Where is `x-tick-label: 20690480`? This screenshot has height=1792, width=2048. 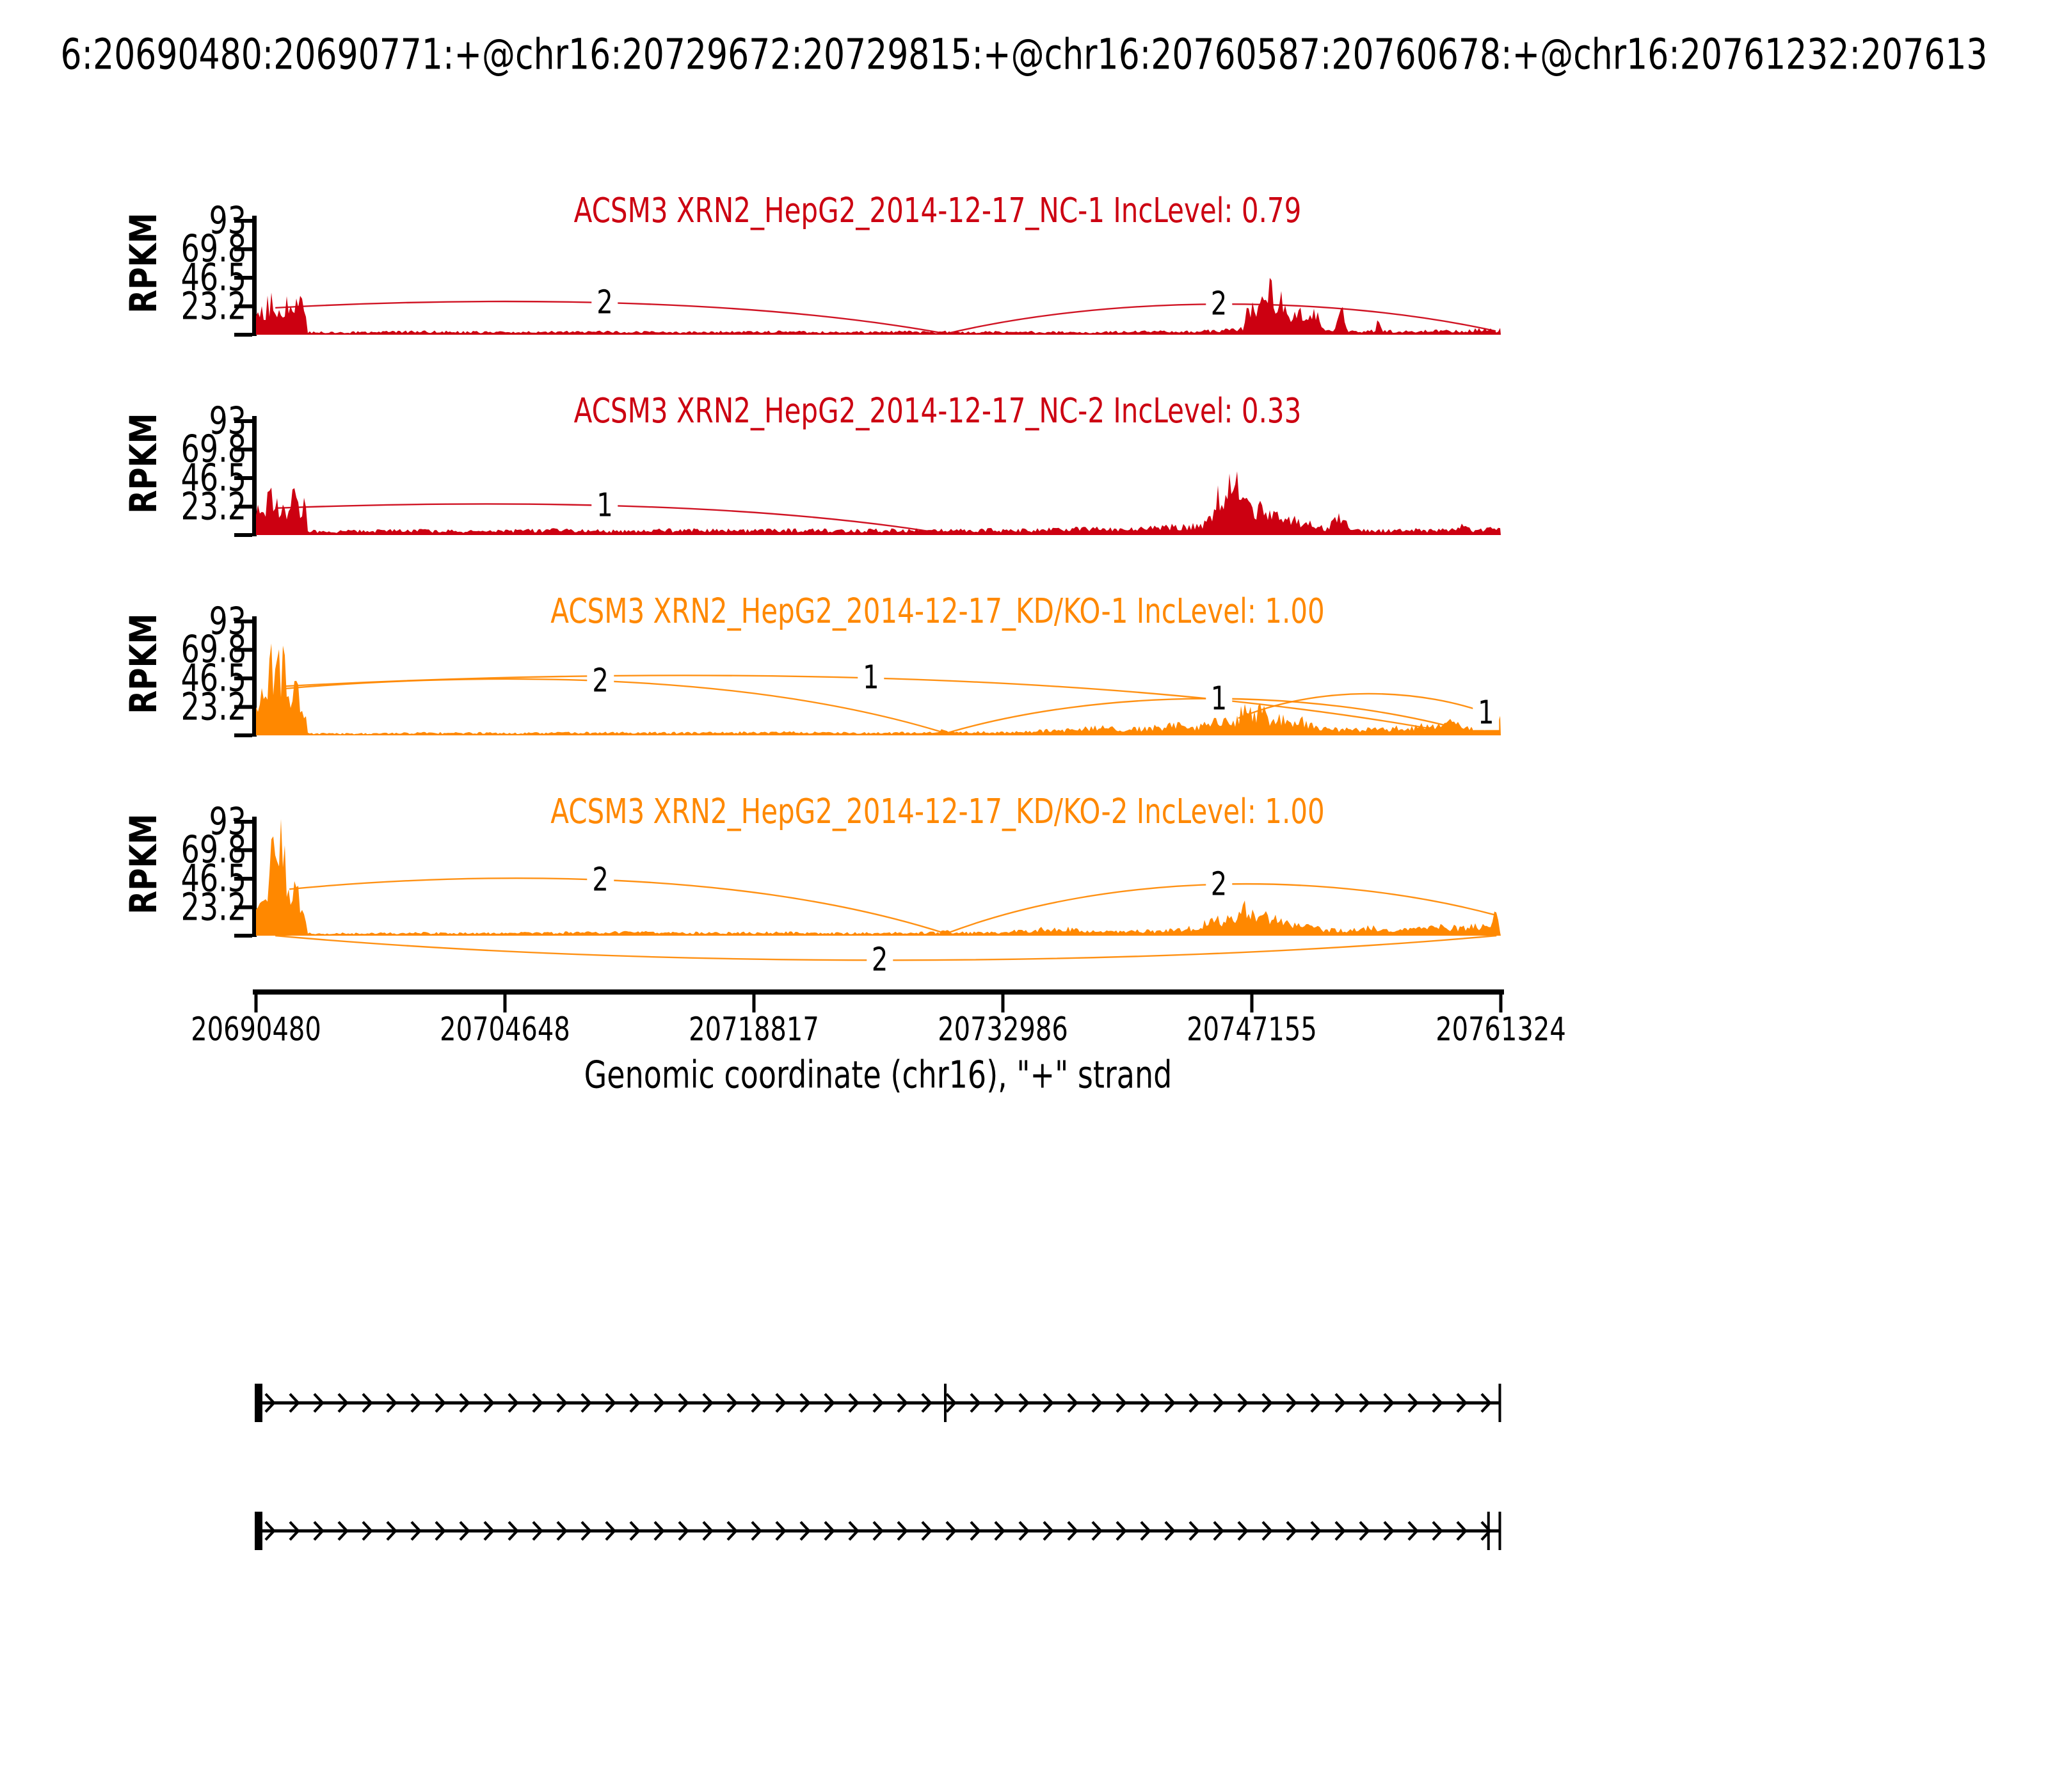 x-tick-label: 20690480 is located at coordinates (256, 1030).